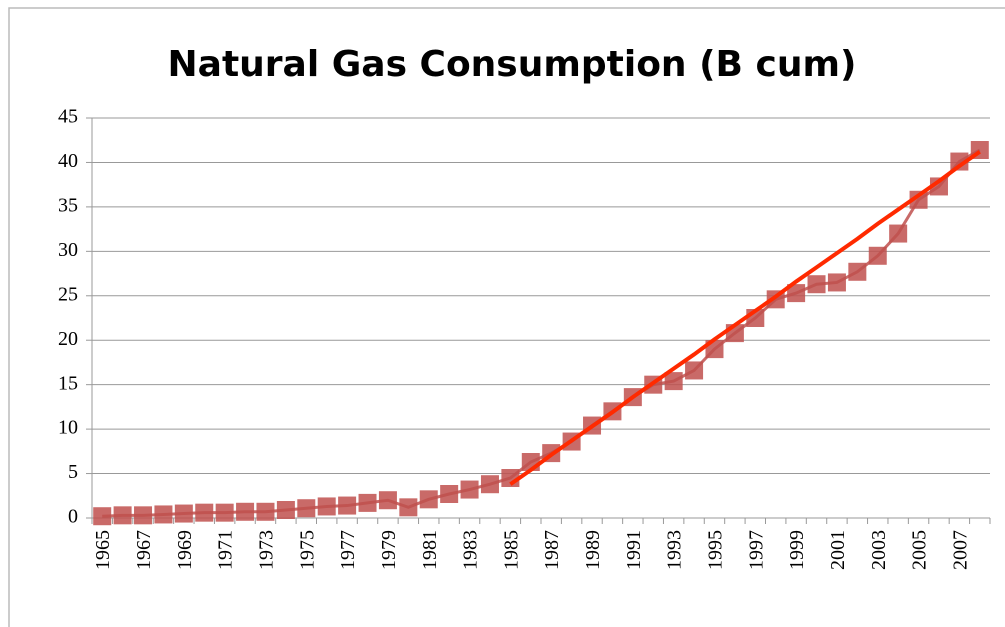 Image resolution: width=1005 pixels, height=627 pixels. Describe the element at coordinates (389, 550) in the screenshot. I see `x-tick-label: 1979` at that location.